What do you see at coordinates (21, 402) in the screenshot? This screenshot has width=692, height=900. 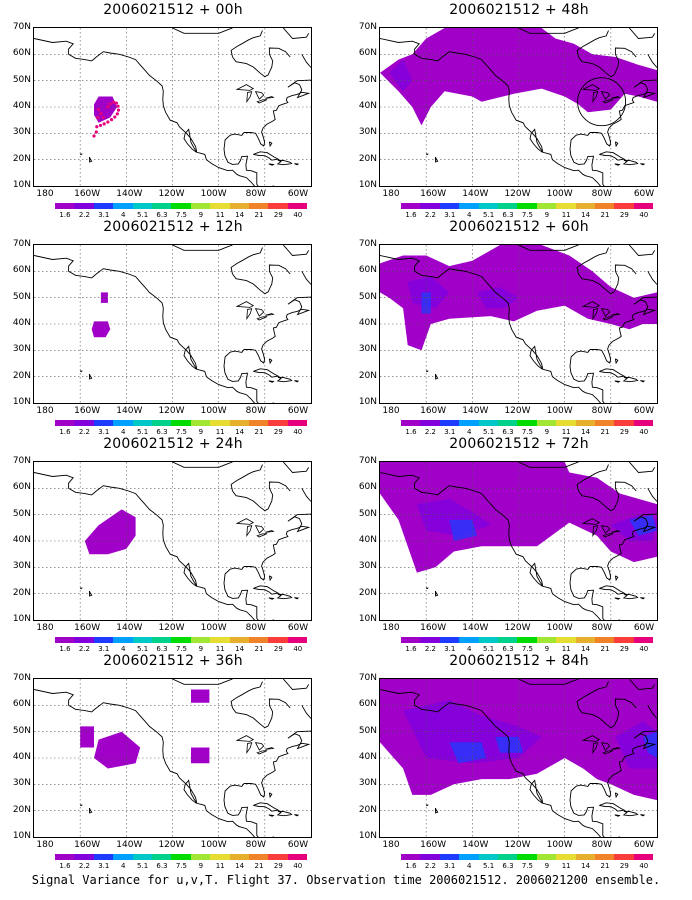 I see `latitude-label: 10N` at bounding box center [21, 402].